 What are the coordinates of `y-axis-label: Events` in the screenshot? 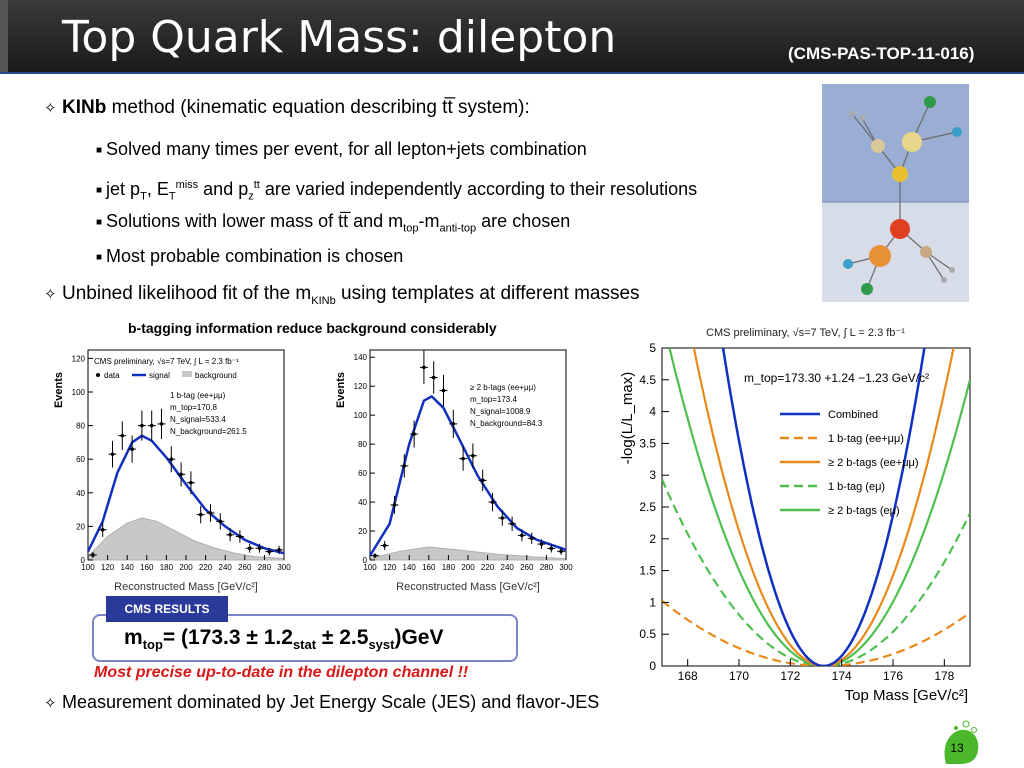 It's located at (59, 390).